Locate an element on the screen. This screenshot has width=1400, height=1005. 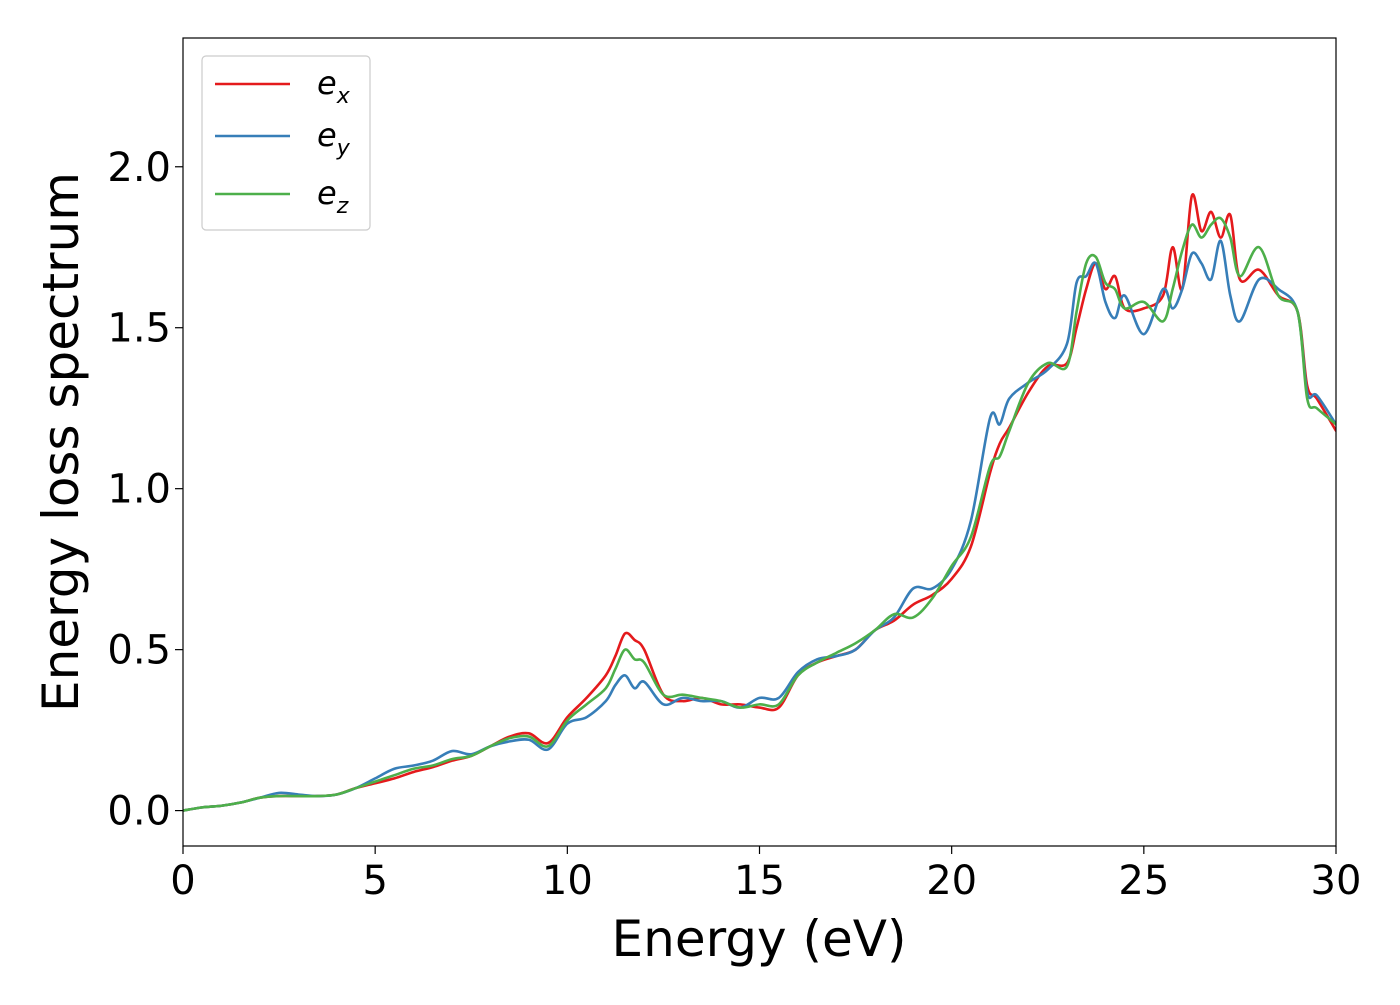
y-tick-label: 1.0 is located at coordinates (139, 490).